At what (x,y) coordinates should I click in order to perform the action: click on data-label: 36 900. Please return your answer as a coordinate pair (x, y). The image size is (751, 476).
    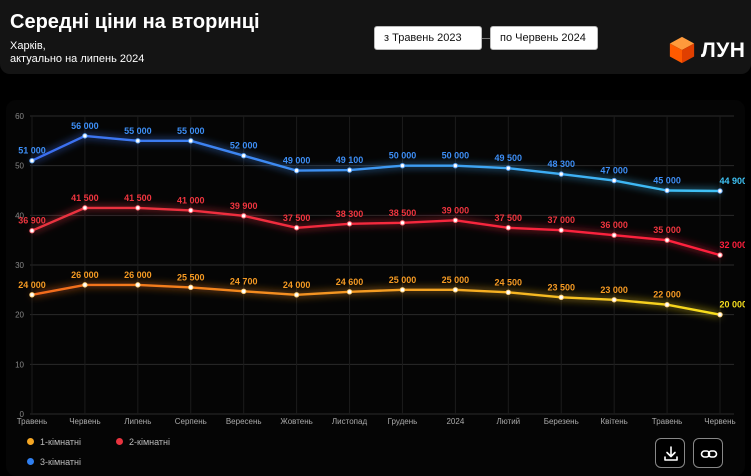
    Looking at the image, I should click on (32, 221).